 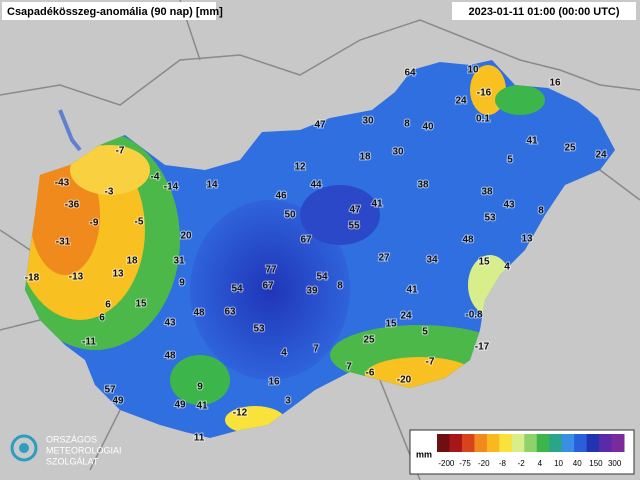 What do you see at coordinates (354, 226) in the screenshot?
I see `station-value: 55` at bounding box center [354, 226].